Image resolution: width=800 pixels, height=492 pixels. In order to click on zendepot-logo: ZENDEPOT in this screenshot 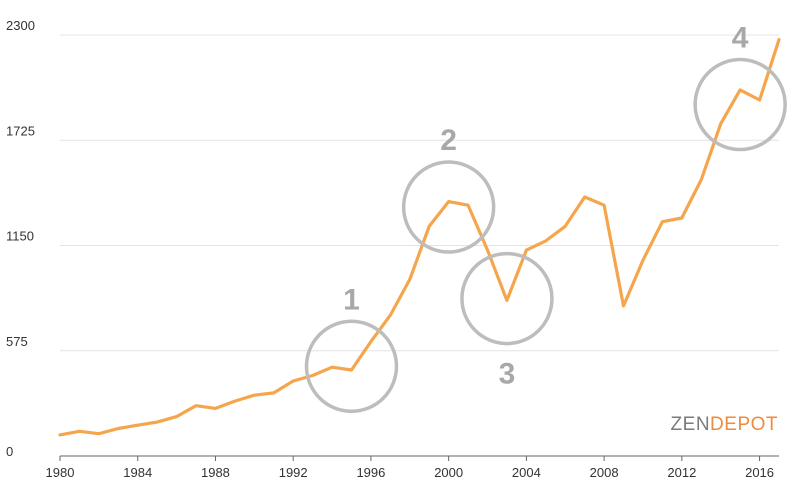, I will do `click(724, 424)`.